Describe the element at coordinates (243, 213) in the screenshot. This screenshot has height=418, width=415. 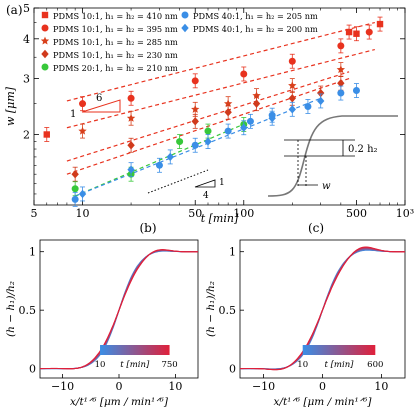
I see `x-tick-label-a: 100` at that location.